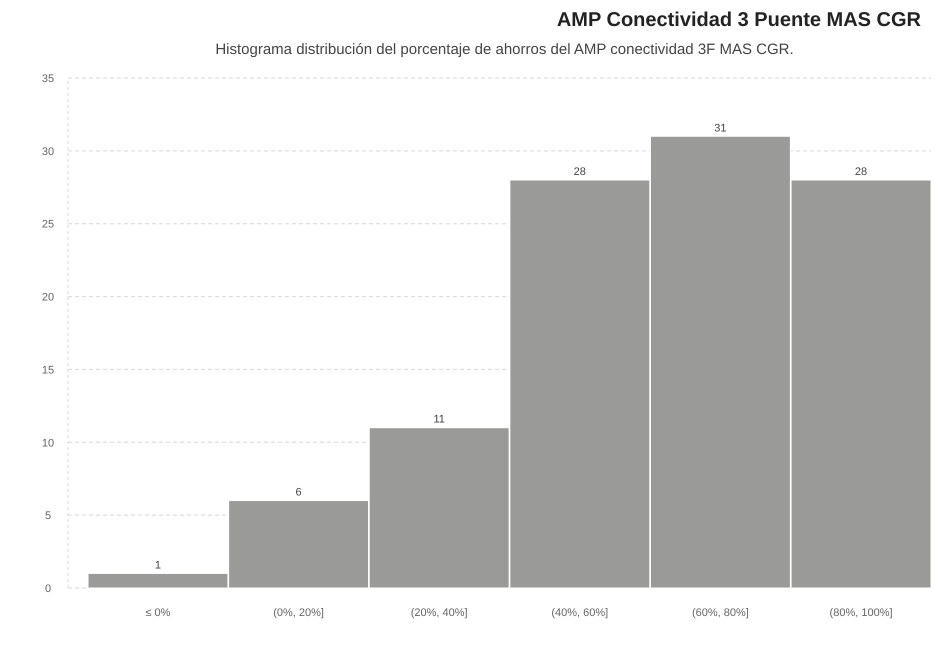  Describe the element at coordinates (48, 516) in the screenshot. I see `y-tick-label: 5` at that location.